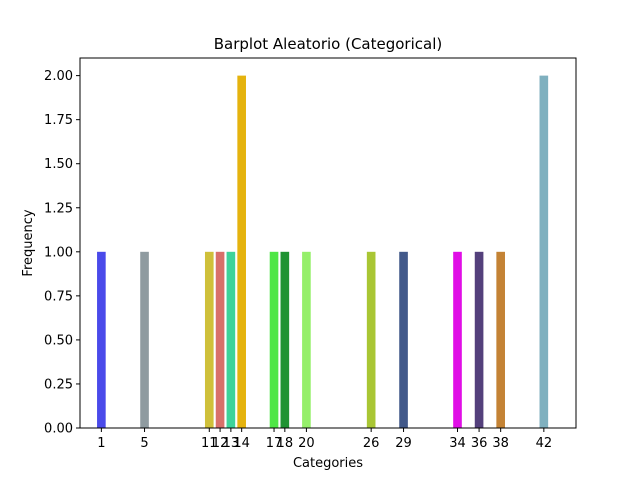 This screenshot has width=640, height=480. Describe the element at coordinates (285, 443) in the screenshot. I see `x-tick-label: 18` at that location.